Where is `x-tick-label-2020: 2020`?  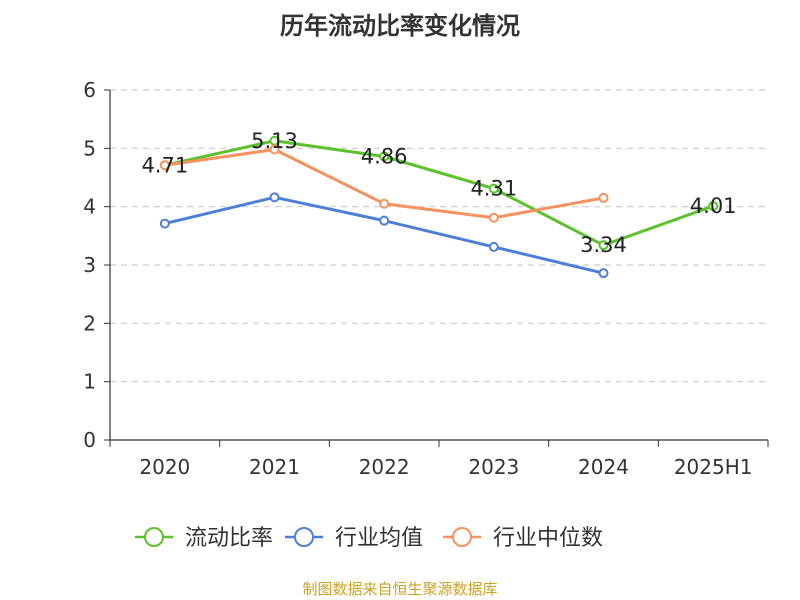
x-tick-label-2020: 2020 is located at coordinates (164, 467).